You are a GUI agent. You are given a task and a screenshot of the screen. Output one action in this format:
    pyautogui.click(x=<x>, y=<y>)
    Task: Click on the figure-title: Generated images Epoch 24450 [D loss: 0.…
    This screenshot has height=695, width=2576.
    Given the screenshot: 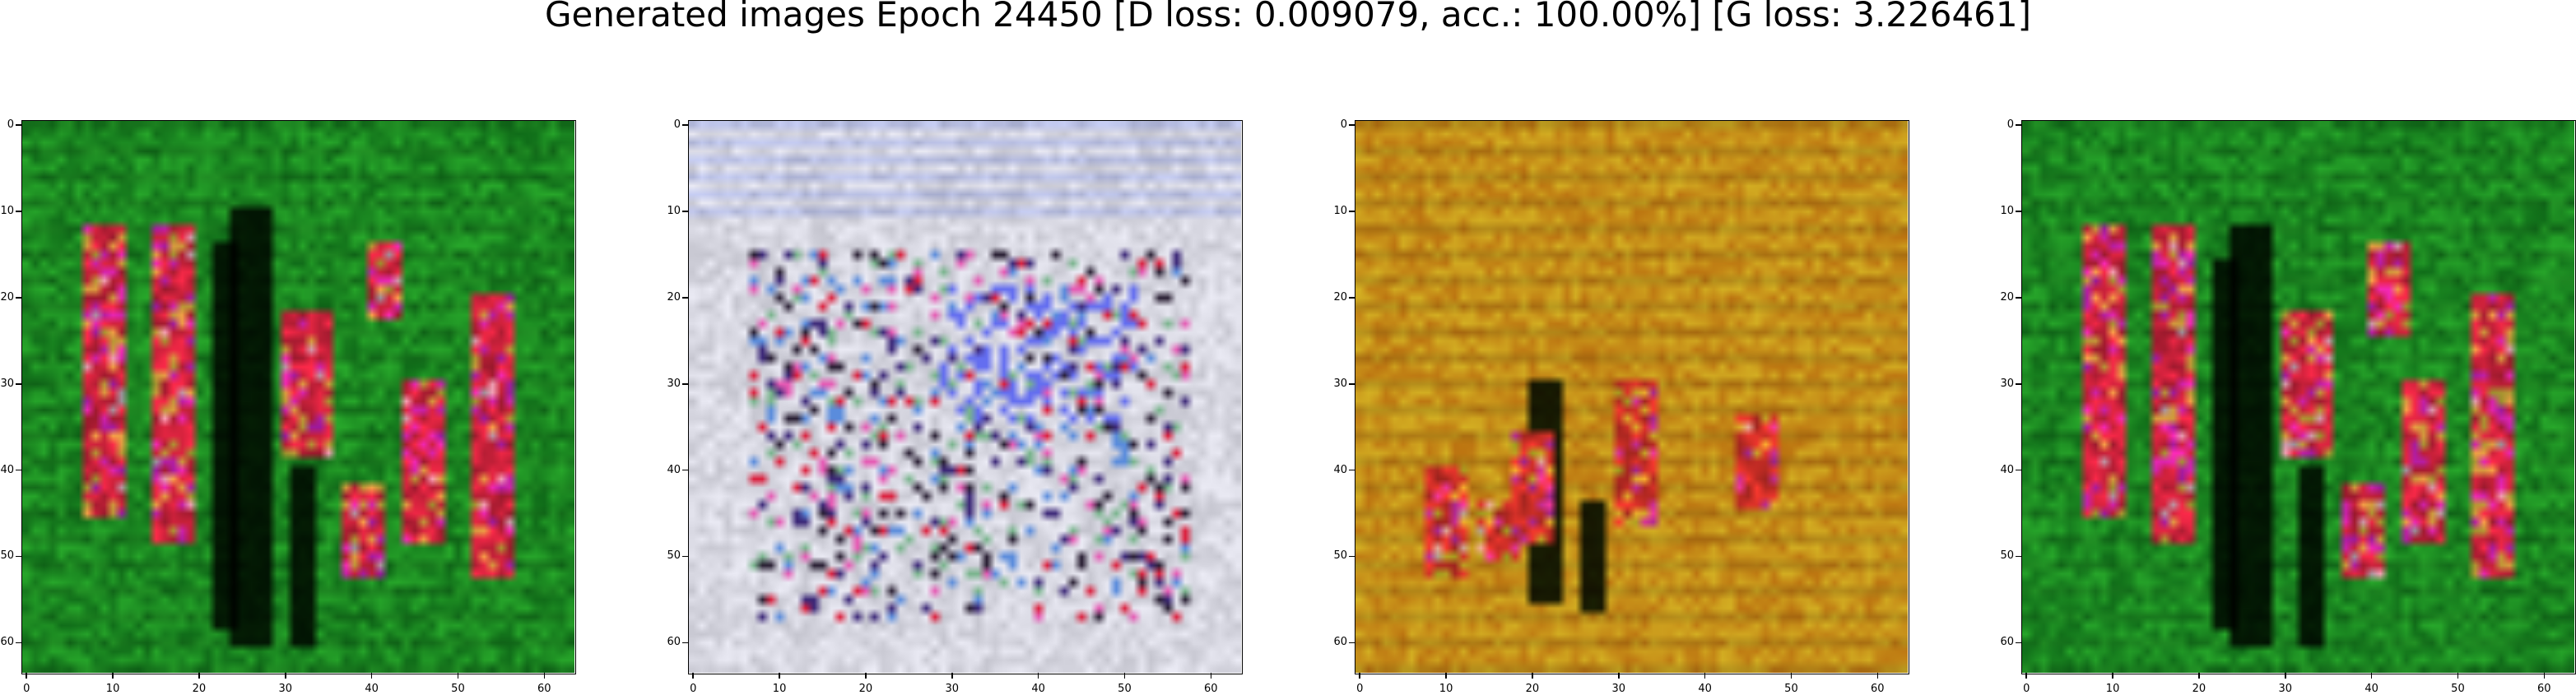 What is the action you would take?
    pyautogui.click(x=1288, y=17)
    